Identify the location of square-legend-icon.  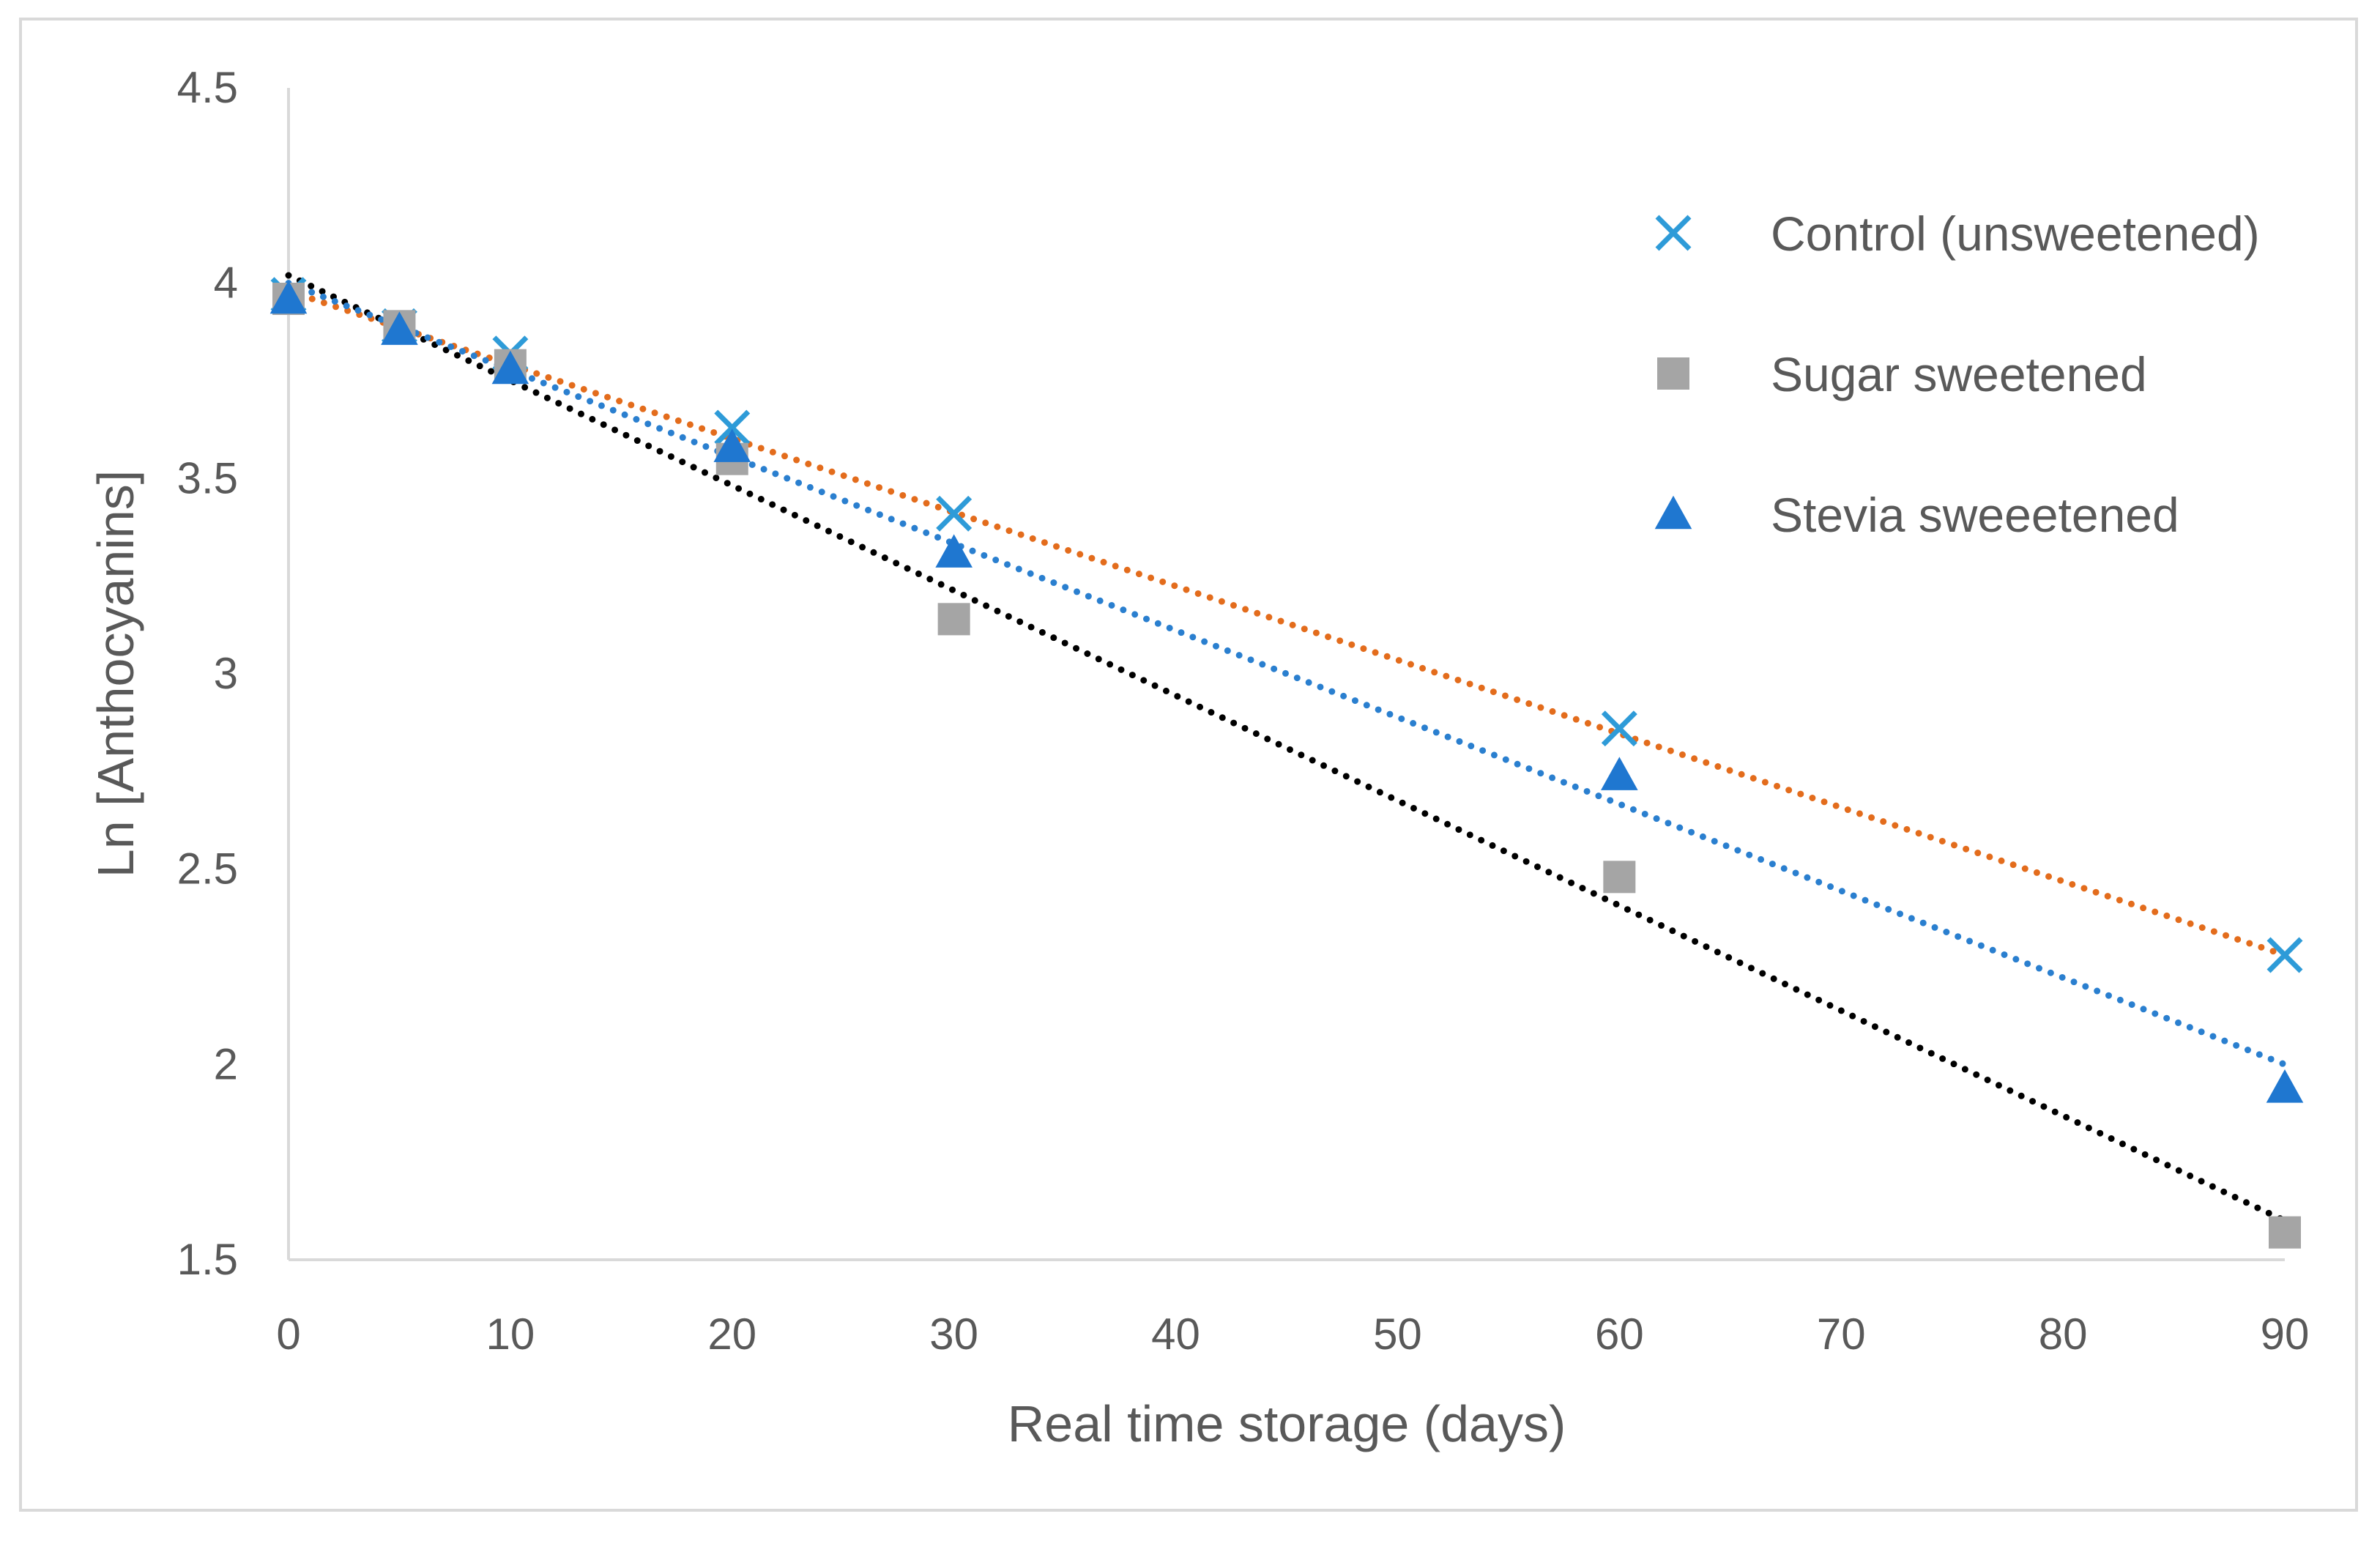
(1673, 373).